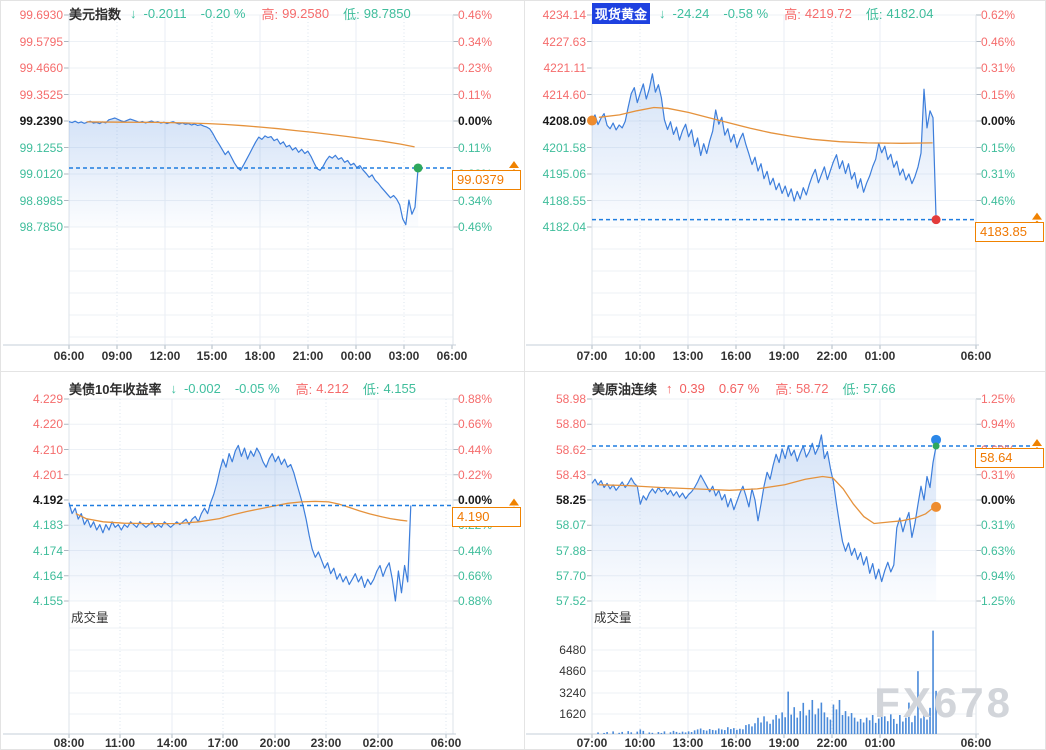 The height and width of the screenshot is (750, 1046). I want to click on instrument-title: 美债10年收益率, so click(115, 389).